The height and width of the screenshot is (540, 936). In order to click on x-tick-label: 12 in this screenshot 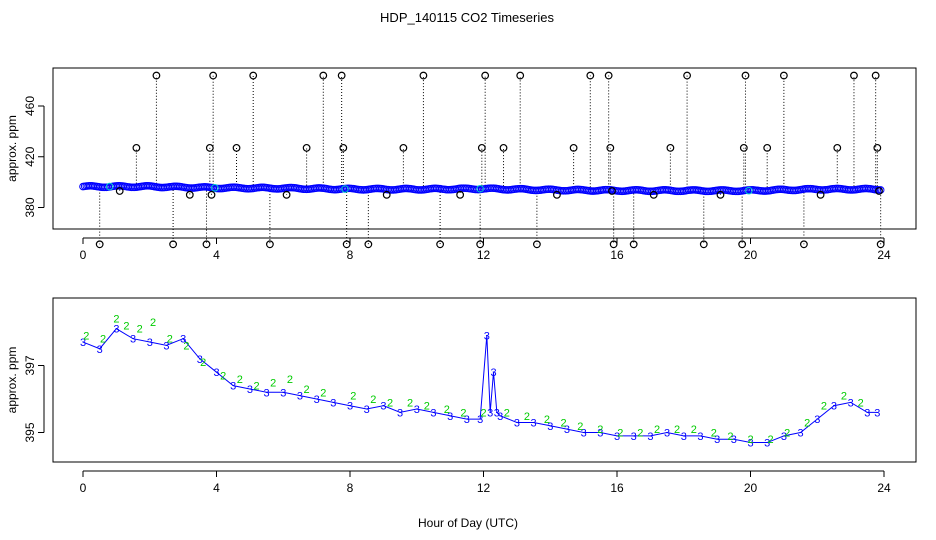, I will do `click(484, 255)`.